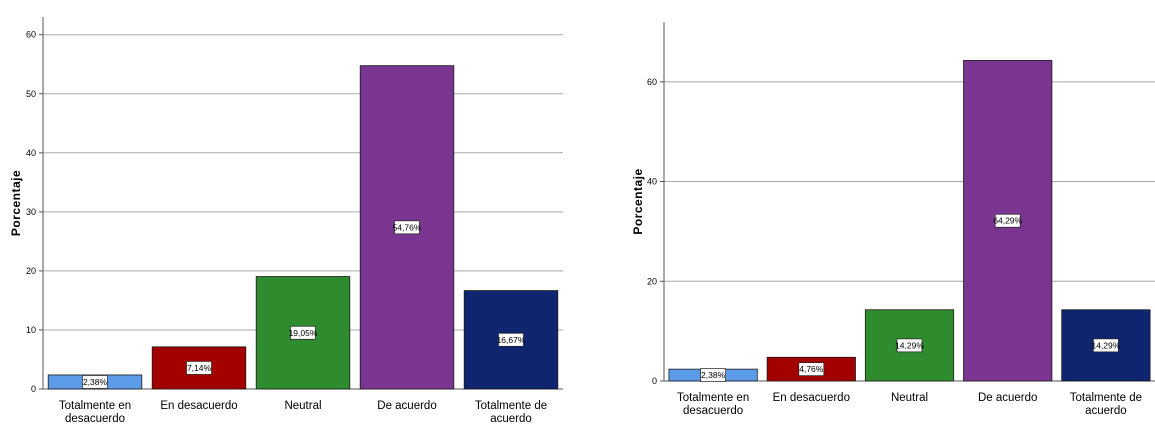 The height and width of the screenshot is (428, 1155). Describe the element at coordinates (31, 94) in the screenshot. I see `y-tick-label: 50` at that location.